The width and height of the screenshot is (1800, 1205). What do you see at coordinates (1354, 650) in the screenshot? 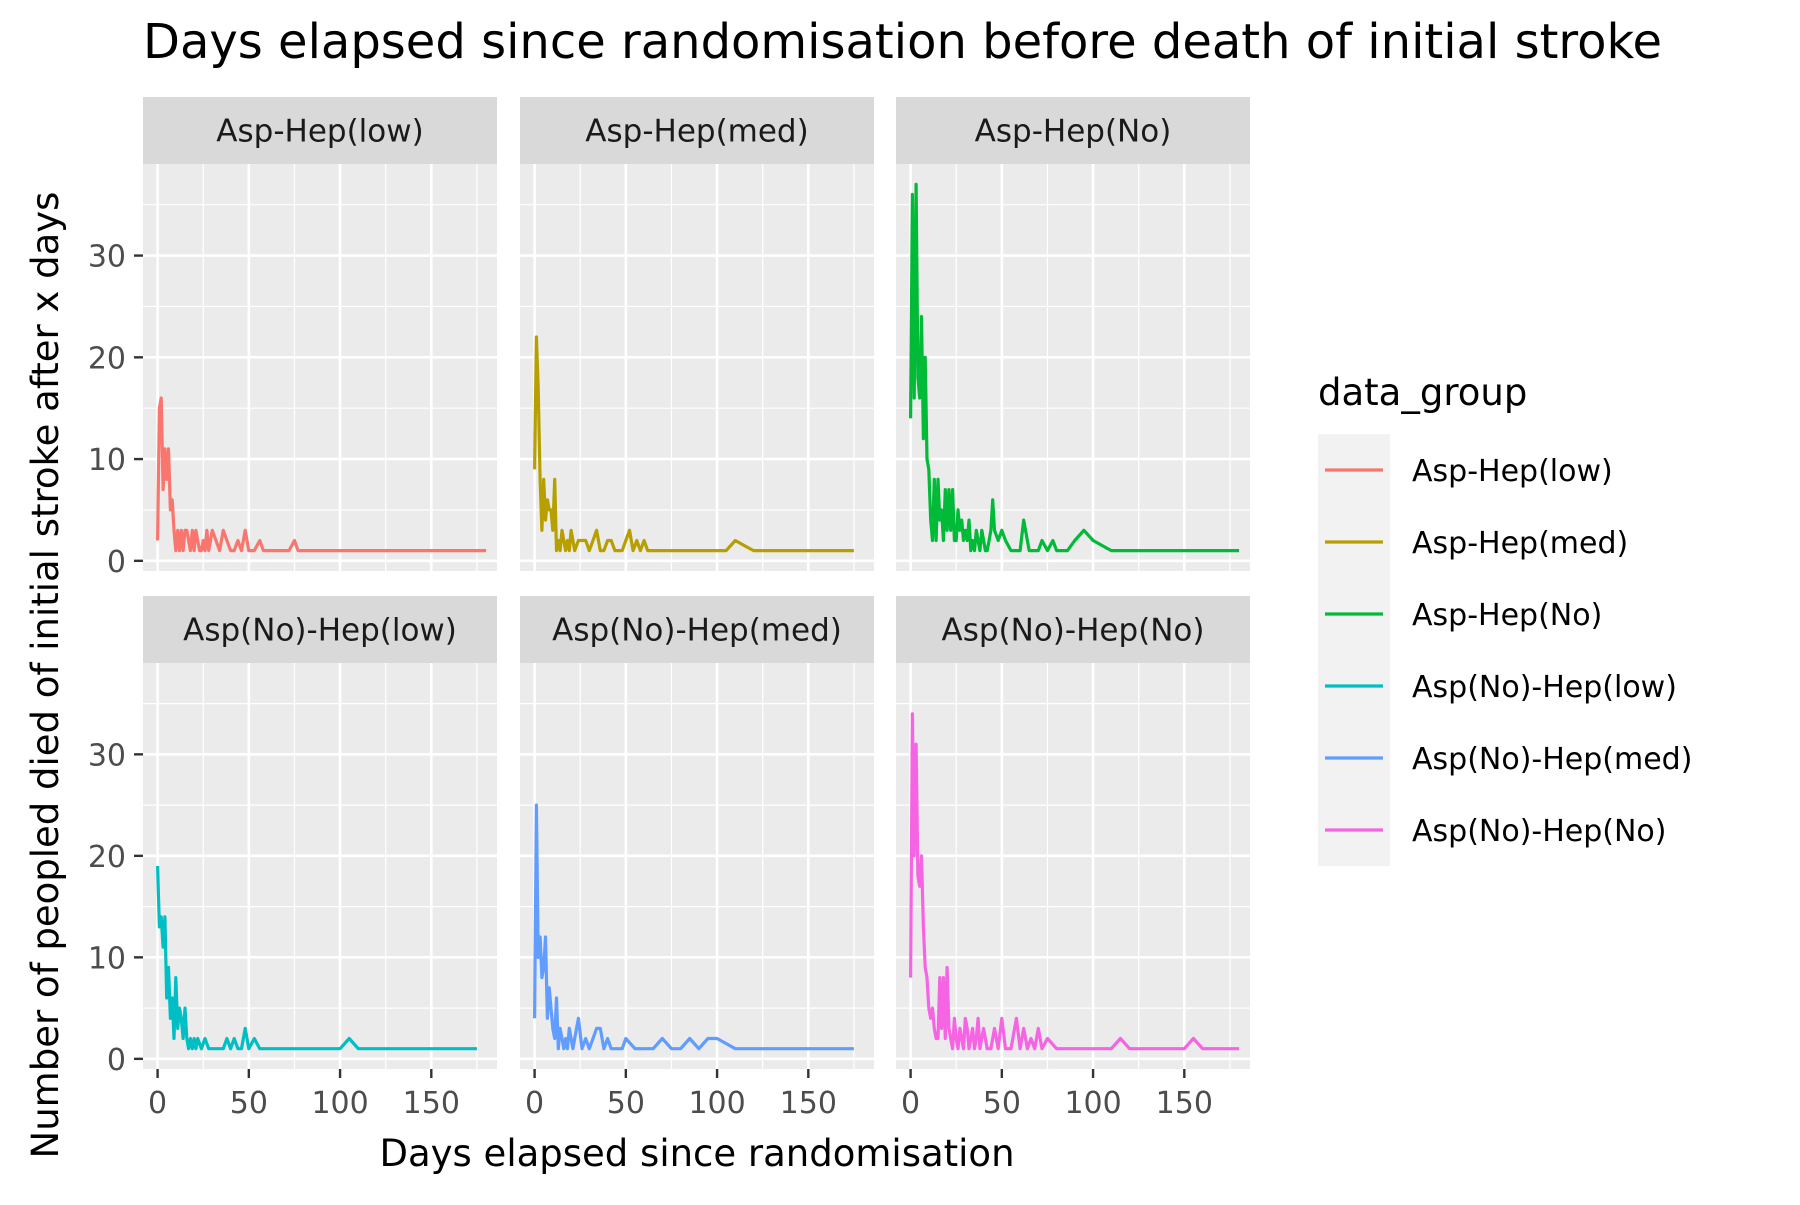
I see `legend-key-background` at bounding box center [1354, 650].